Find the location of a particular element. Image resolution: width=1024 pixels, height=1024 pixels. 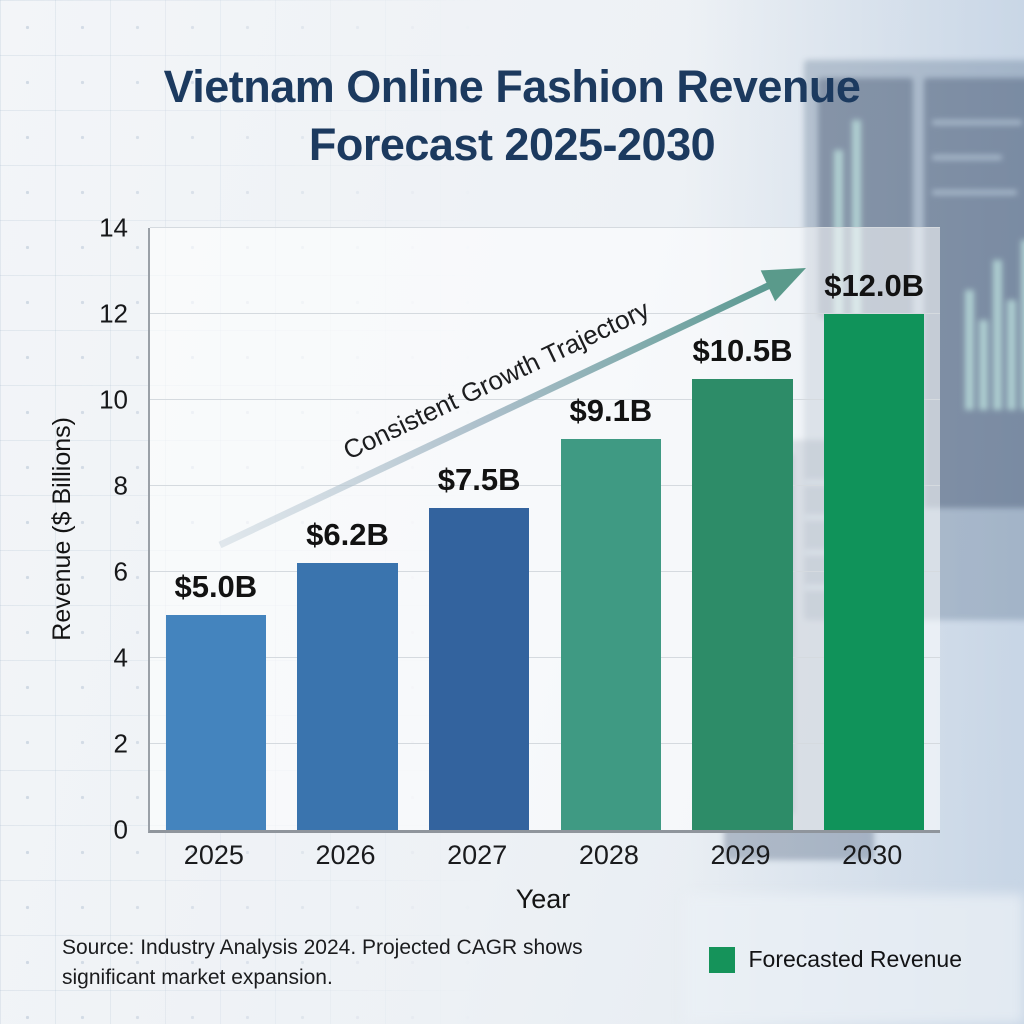

x-tick-label: 2026 is located at coordinates (345, 855).